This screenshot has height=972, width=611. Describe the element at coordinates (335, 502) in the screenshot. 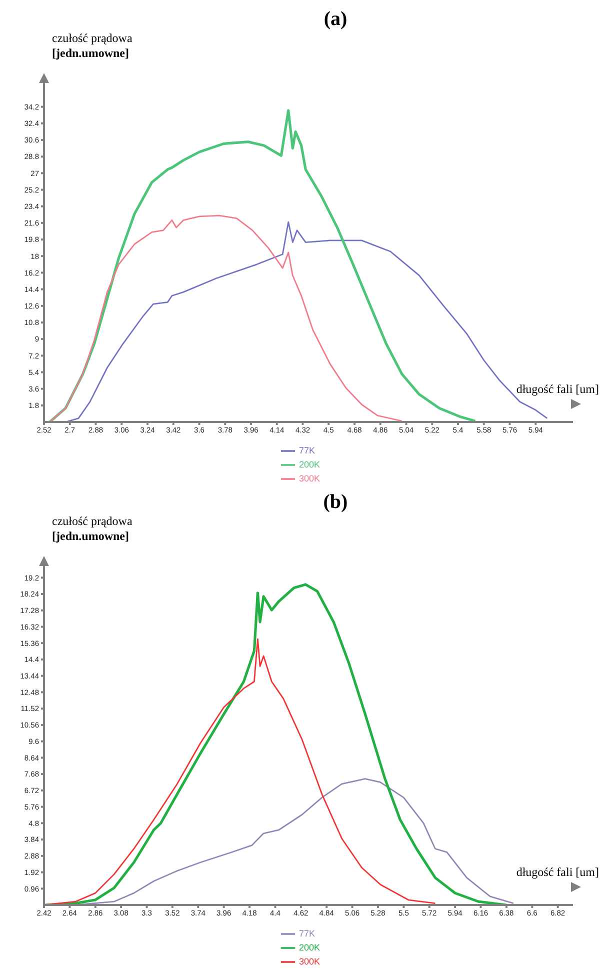

I see `chart-title: (b)` at that location.